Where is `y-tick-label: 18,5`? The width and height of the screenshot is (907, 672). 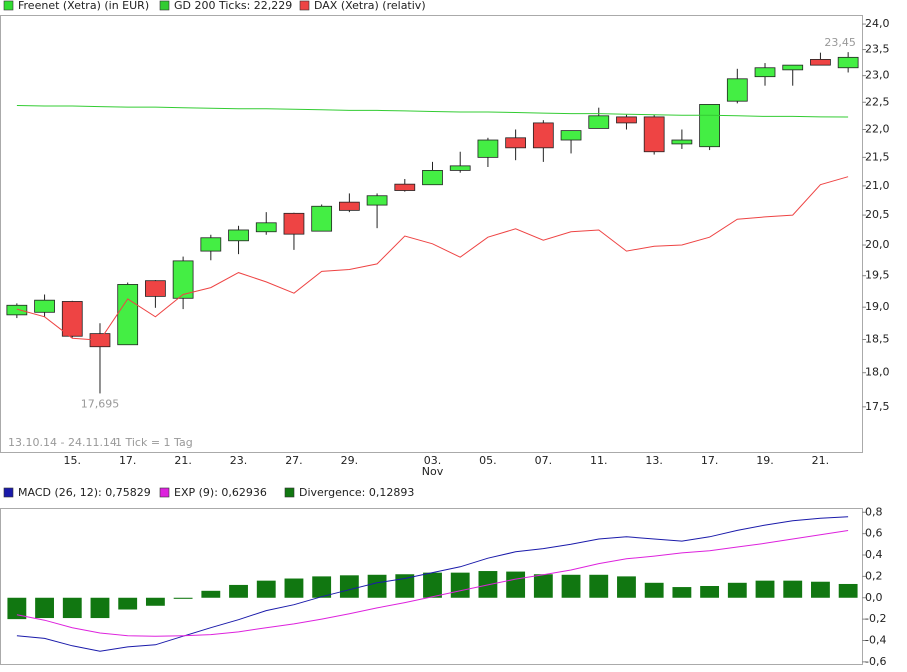 y-tick-label: 18,5 is located at coordinates (877, 339).